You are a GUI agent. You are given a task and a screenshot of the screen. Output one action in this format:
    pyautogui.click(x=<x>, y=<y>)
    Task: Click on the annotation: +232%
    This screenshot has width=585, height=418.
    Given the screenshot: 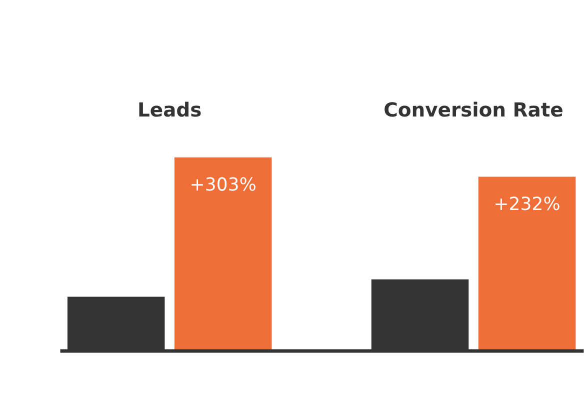 What is the action you would take?
    pyautogui.click(x=528, y=203)
    